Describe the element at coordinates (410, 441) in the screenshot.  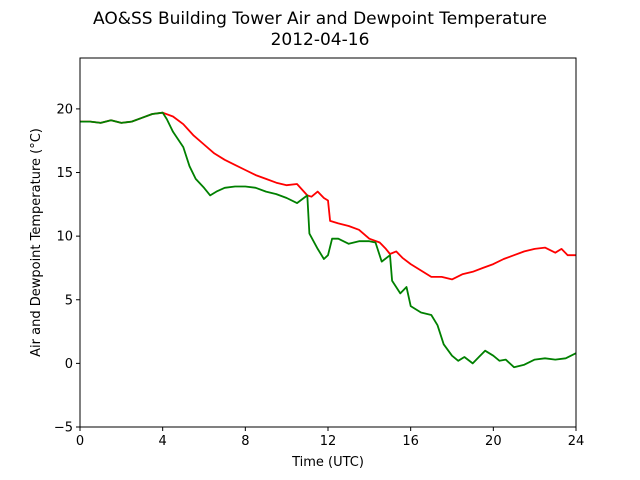
I see `x-tick-label: 16` at that location.